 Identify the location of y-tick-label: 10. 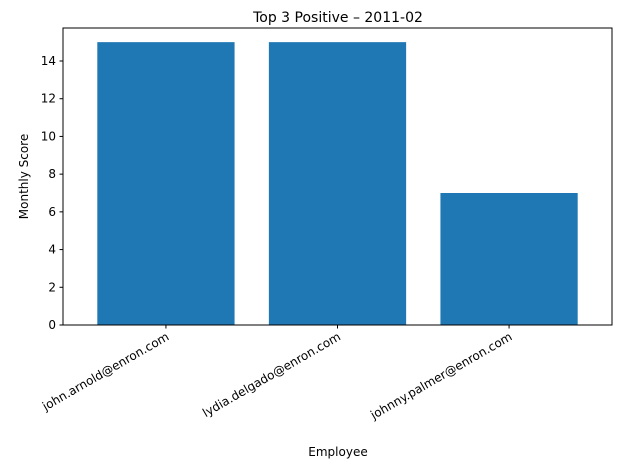
(48, 136).